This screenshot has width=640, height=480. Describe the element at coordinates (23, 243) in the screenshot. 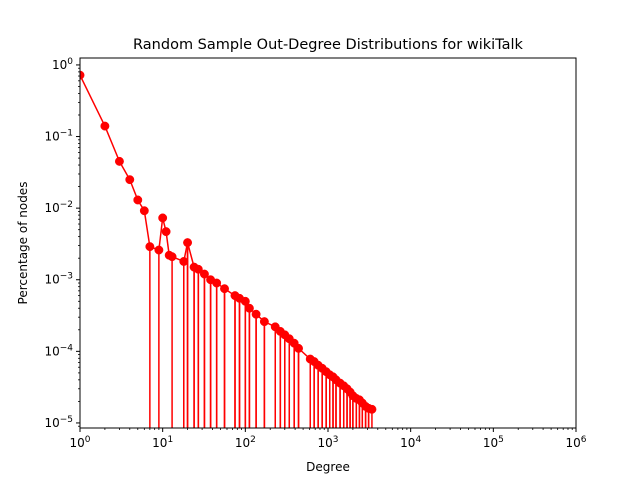

I see `y-axis-label: Percentage of nodes` at that location.